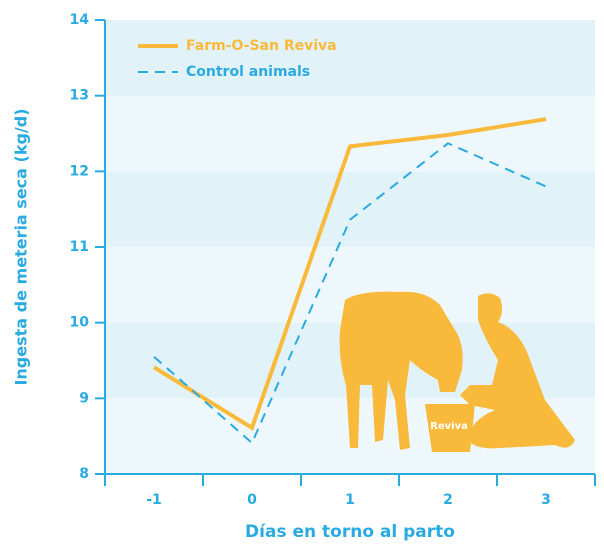 Image resolution: width=604 pixels, height=544 pixels. Describe the element at coordinates (79, 96) in the screenshot. I see `y-tick-label: 13` at that location.